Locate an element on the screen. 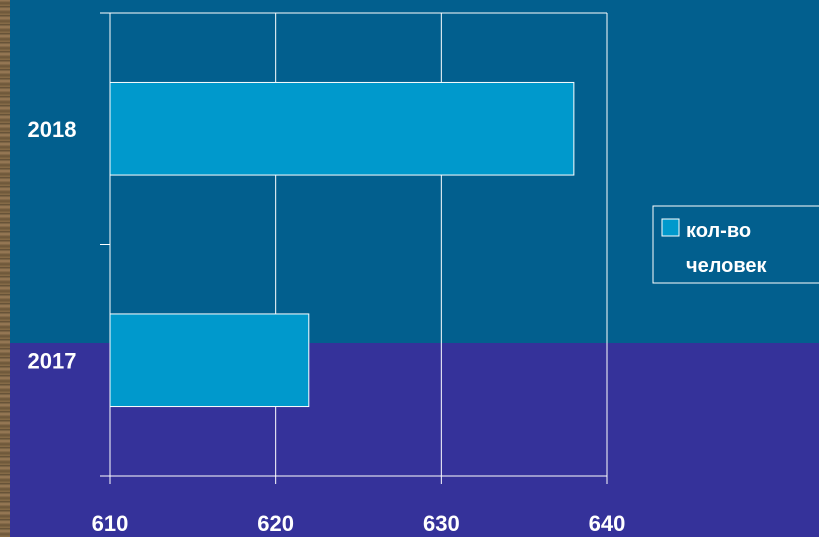 The image size is (819, 537). bar-2018 is located at coordinates (342, 128).